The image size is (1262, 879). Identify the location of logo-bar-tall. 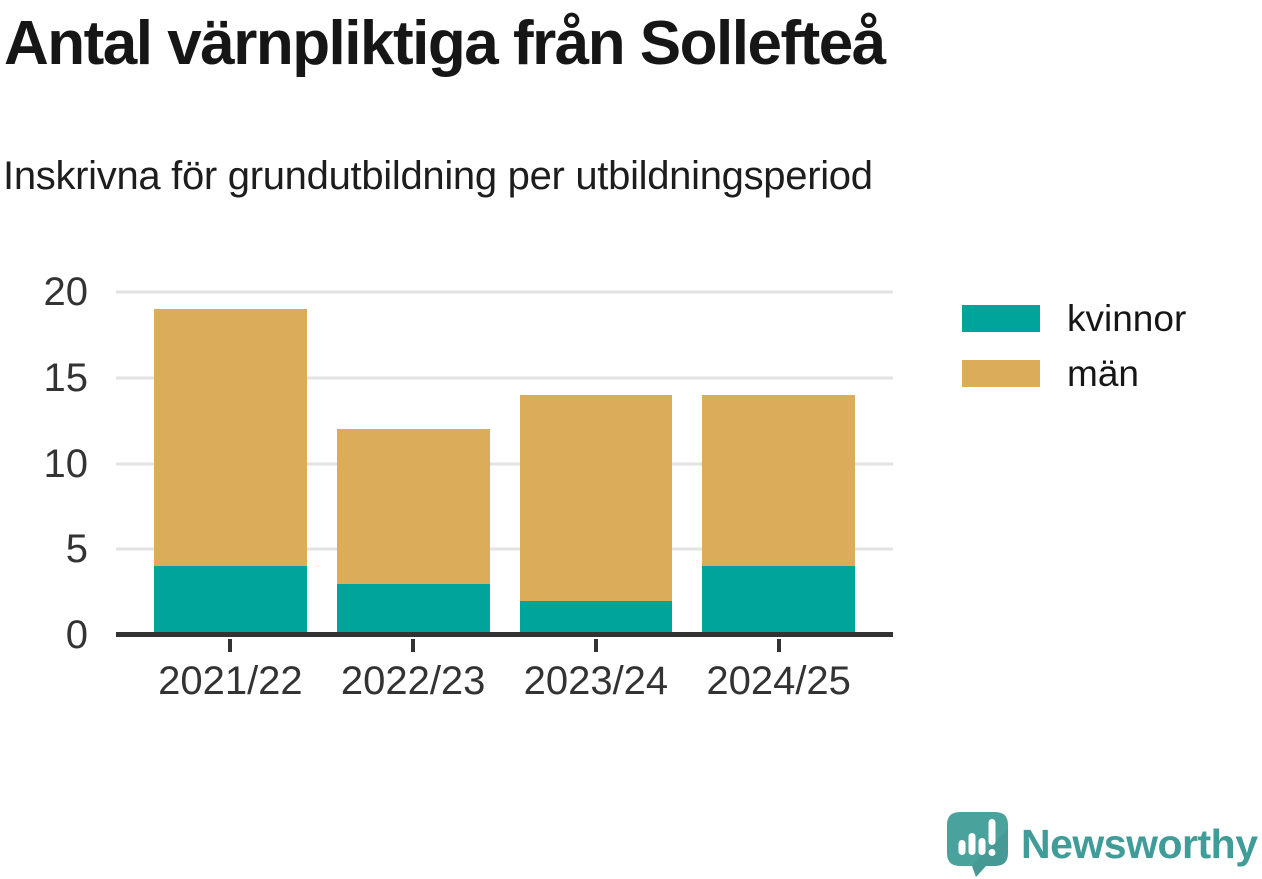
(972, 844).